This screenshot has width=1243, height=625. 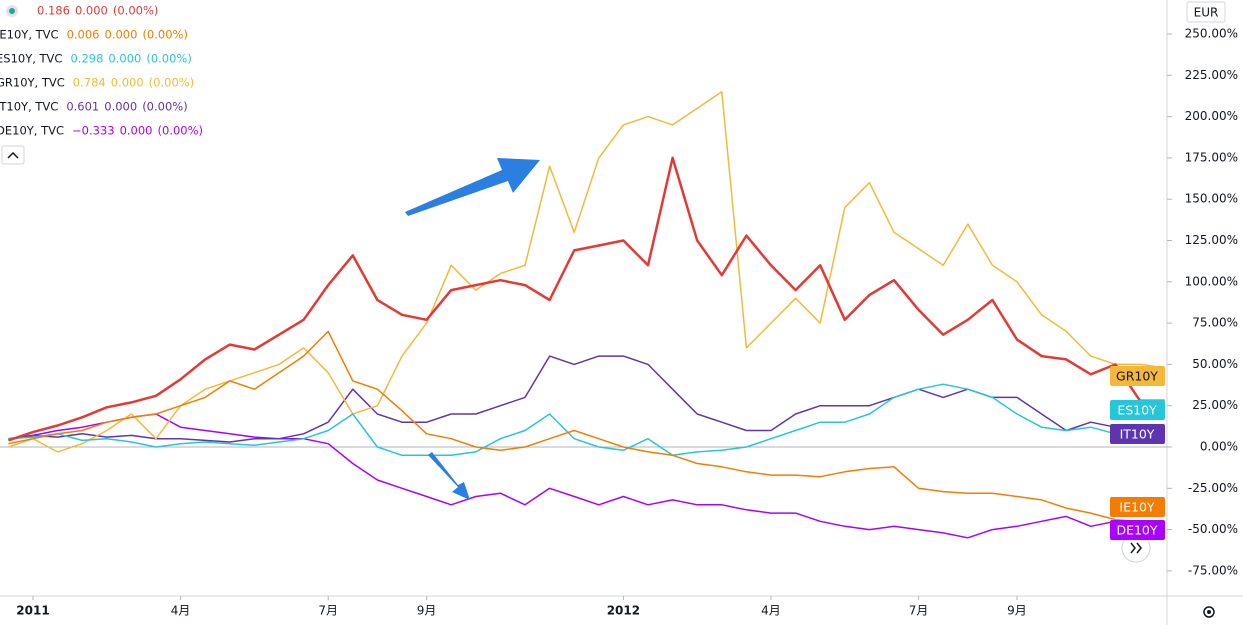 I want to click on y-tick-label: 225.00%, so click(x=1211, y=75).